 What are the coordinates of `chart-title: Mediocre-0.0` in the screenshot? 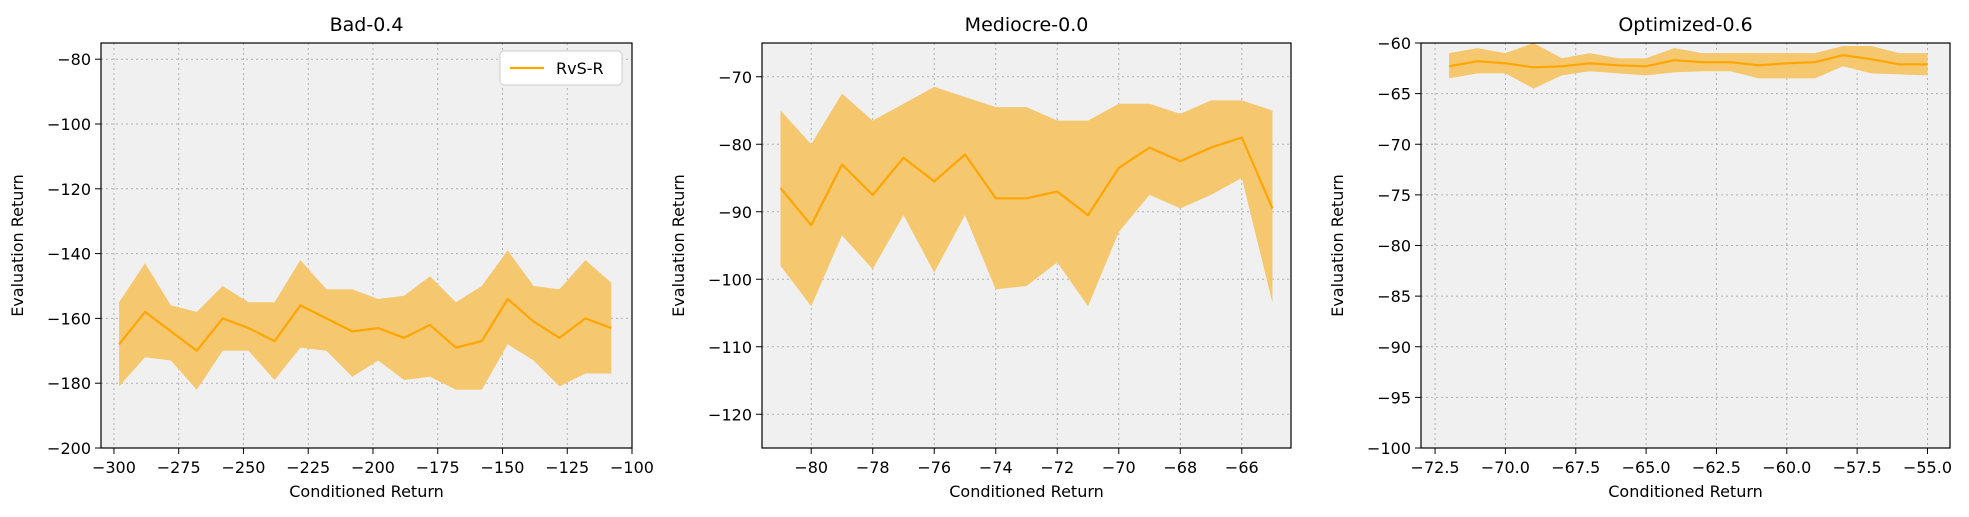 It's located at (1027, 25).